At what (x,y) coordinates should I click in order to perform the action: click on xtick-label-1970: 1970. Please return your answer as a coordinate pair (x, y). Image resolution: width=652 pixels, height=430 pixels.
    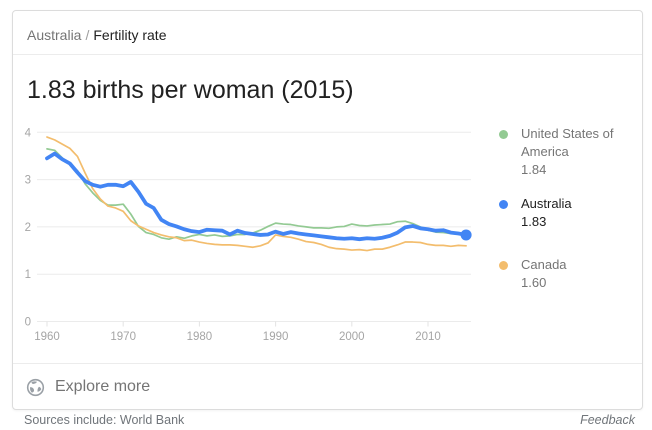
    Looking at the image, I should click on (123, 337).